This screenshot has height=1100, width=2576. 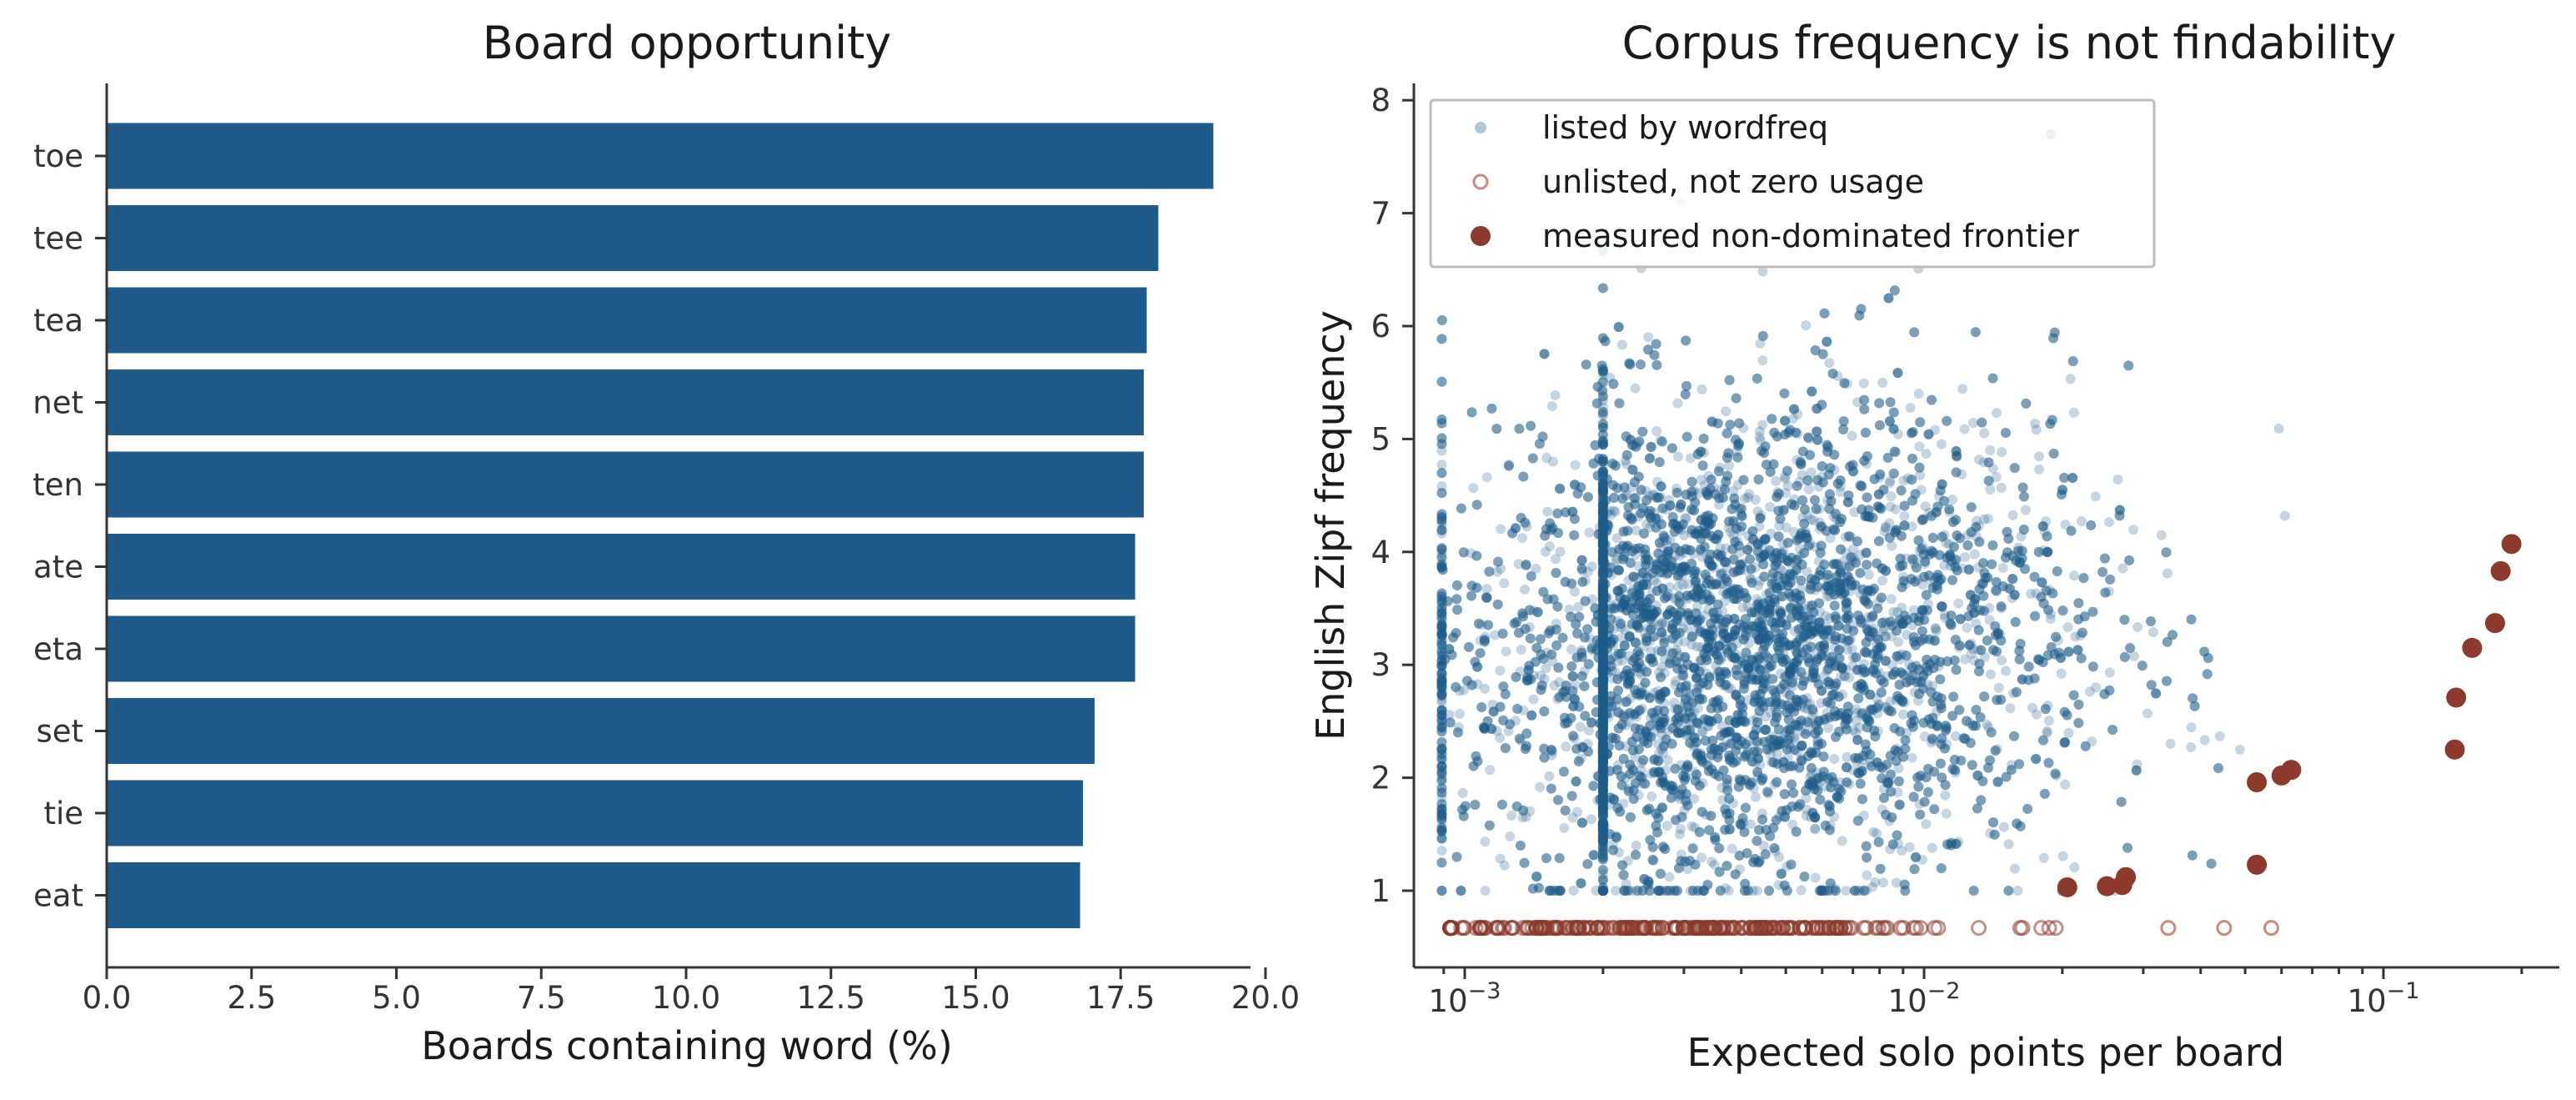 I want to click on bar-x-tick-label: 15.0, so click(x=975, y=998).